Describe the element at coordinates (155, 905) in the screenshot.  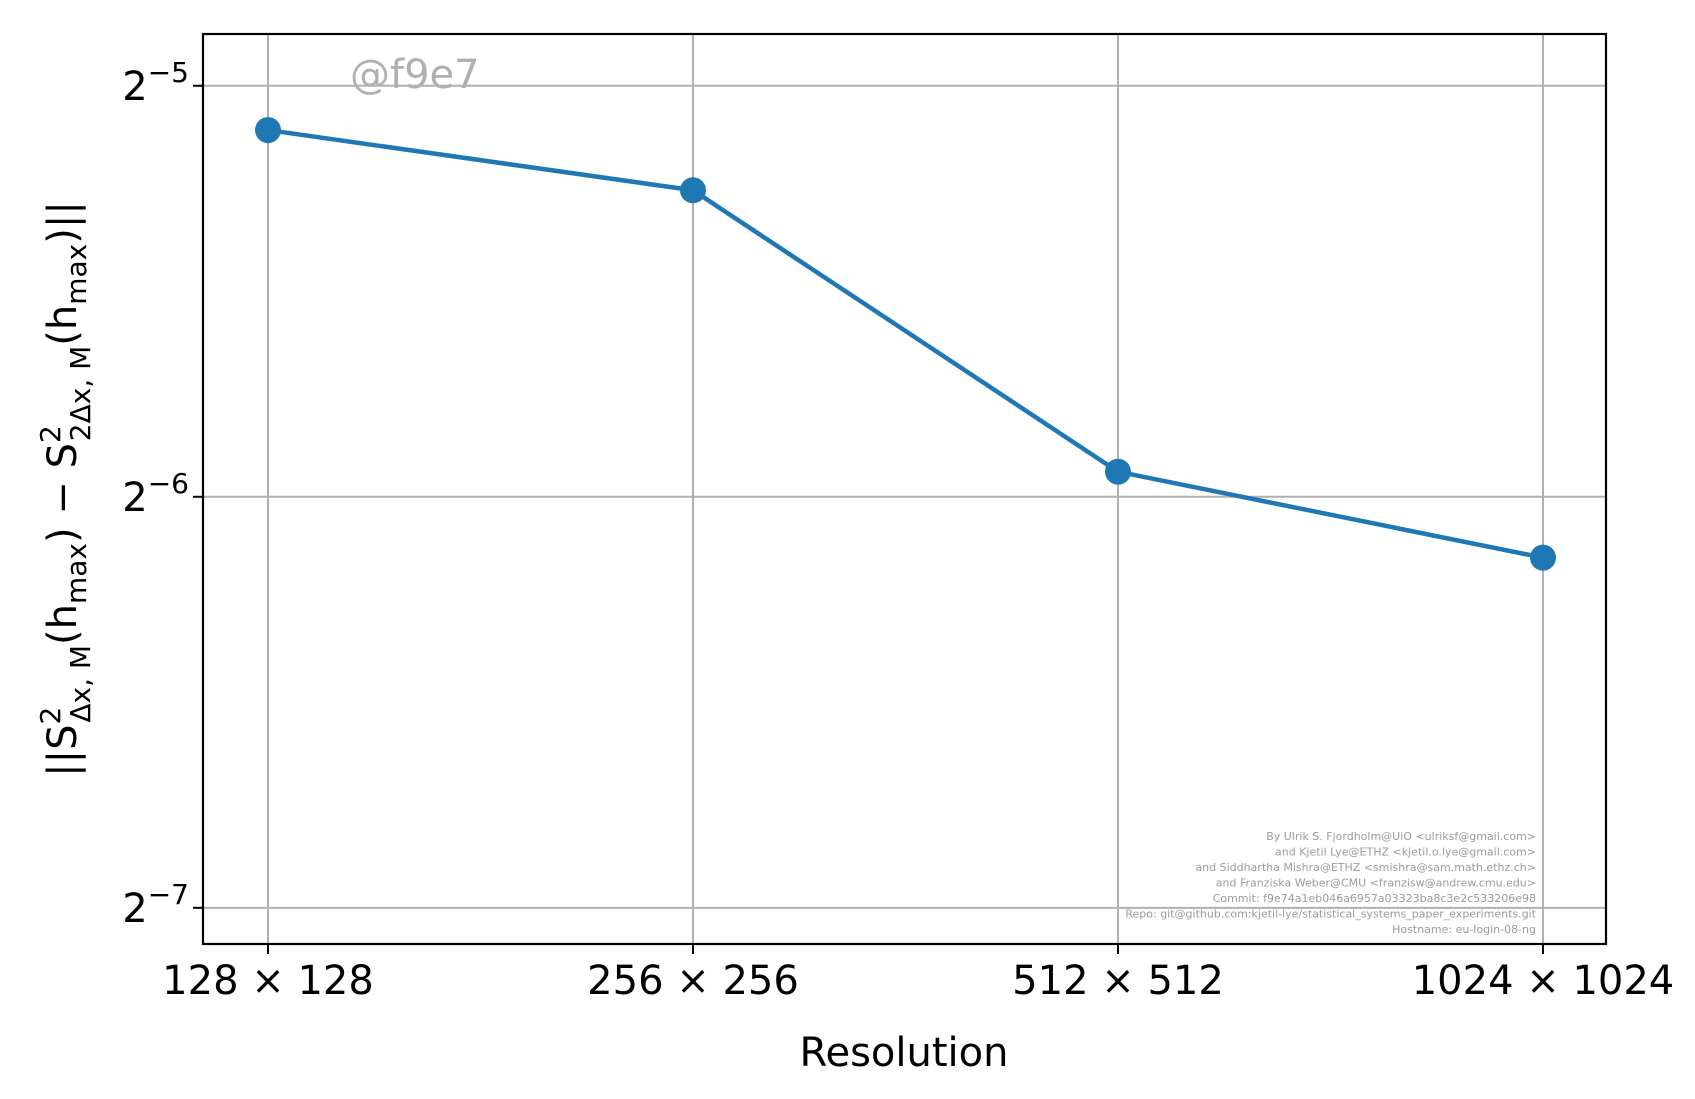
I see `y-tick-label: 2−7` at that location.